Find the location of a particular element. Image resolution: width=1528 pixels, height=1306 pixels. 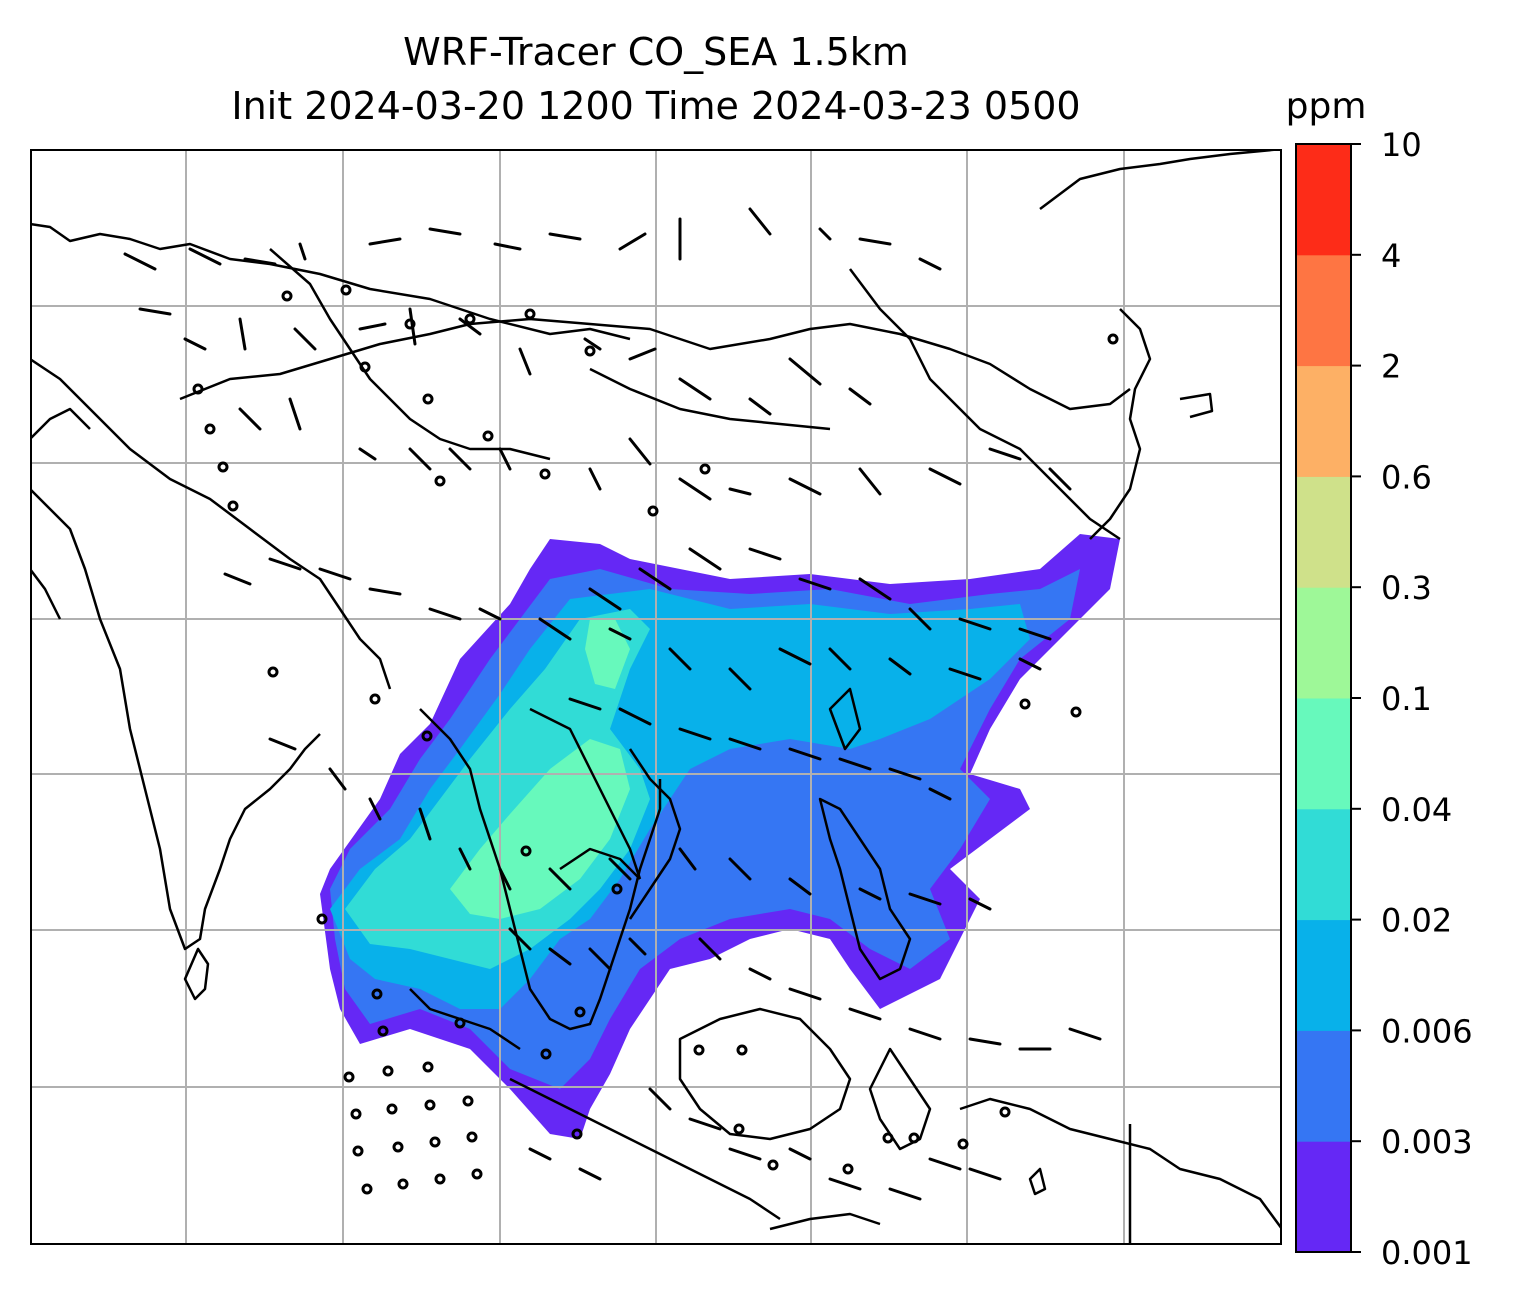

colorbar-tick-label: 0.3 is located at coordinates (1406, 588).